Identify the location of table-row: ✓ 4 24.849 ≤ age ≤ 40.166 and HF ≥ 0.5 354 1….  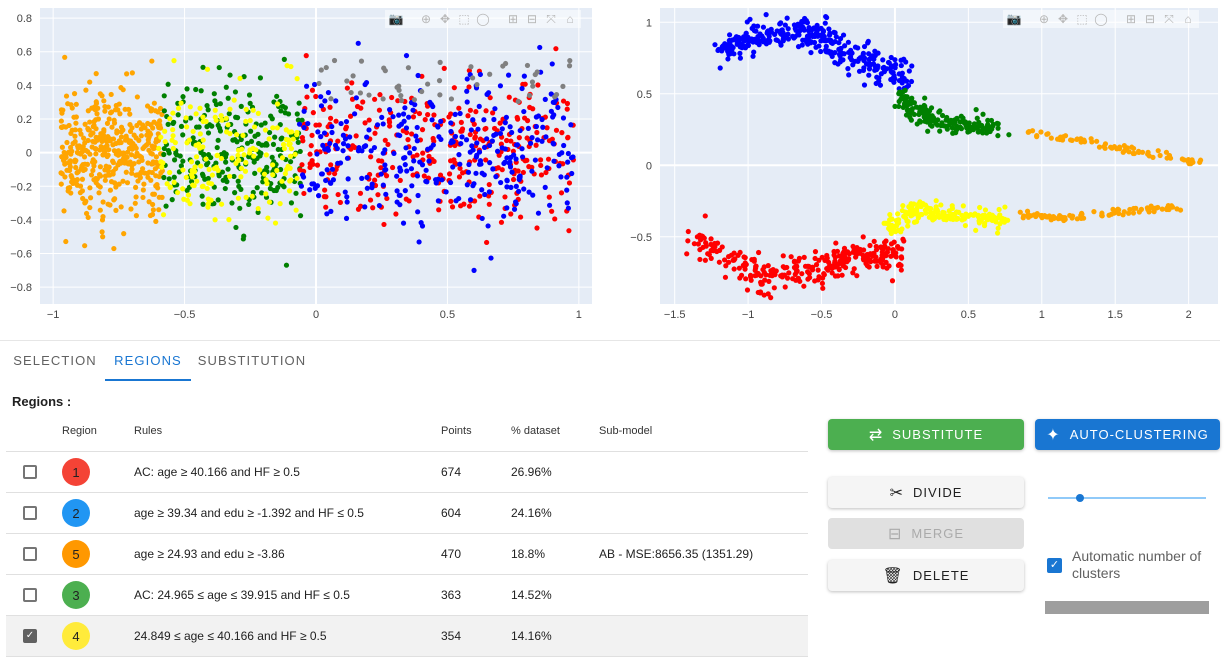
(407, 636).